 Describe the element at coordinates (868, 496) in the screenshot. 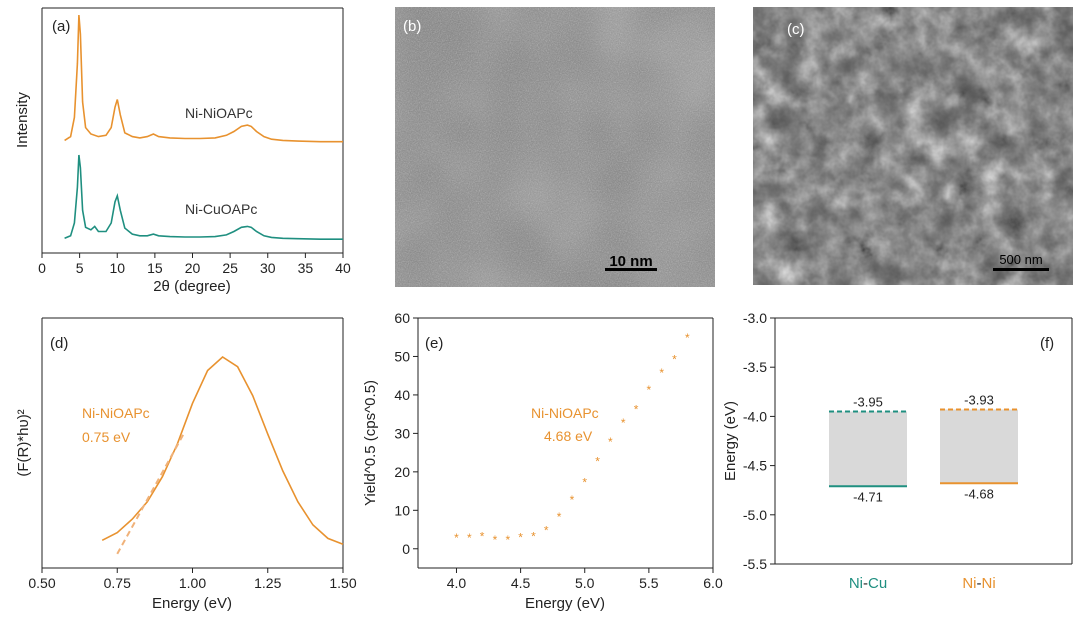

I see `chart-f-band-1-bottom-label: -4.71` at that location.